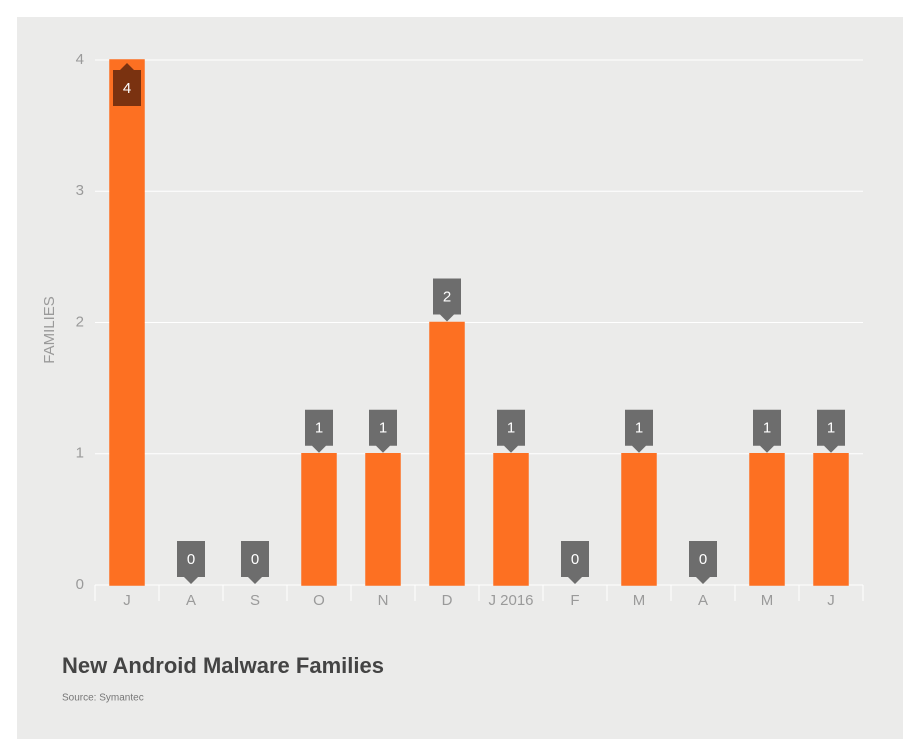 The height and width of the screenshot is (756, 920). Describe the element at coordinates (574, 600) in the screenshot. I see `x-tick-label: F` at that location.